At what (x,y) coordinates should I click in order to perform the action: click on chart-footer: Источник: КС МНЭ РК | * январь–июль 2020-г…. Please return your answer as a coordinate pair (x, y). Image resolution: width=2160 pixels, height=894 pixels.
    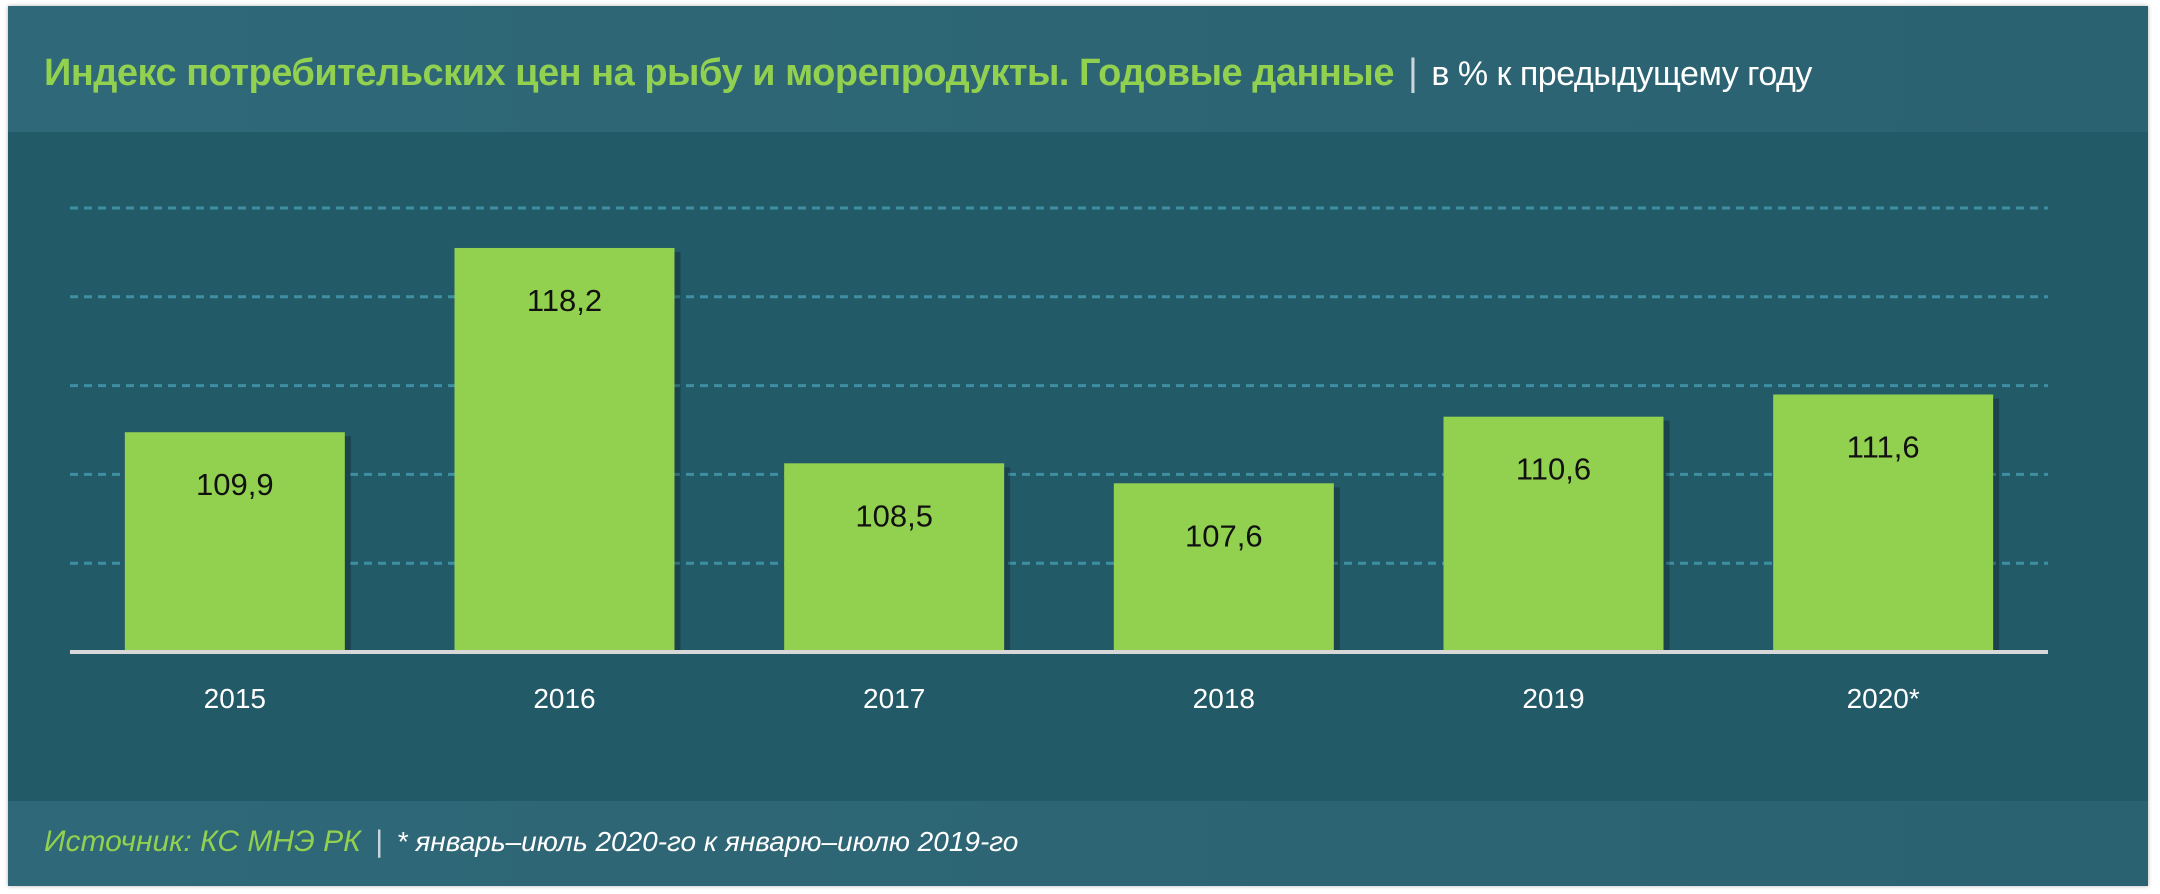
    Looking at the image, I should click on (1078, 843).